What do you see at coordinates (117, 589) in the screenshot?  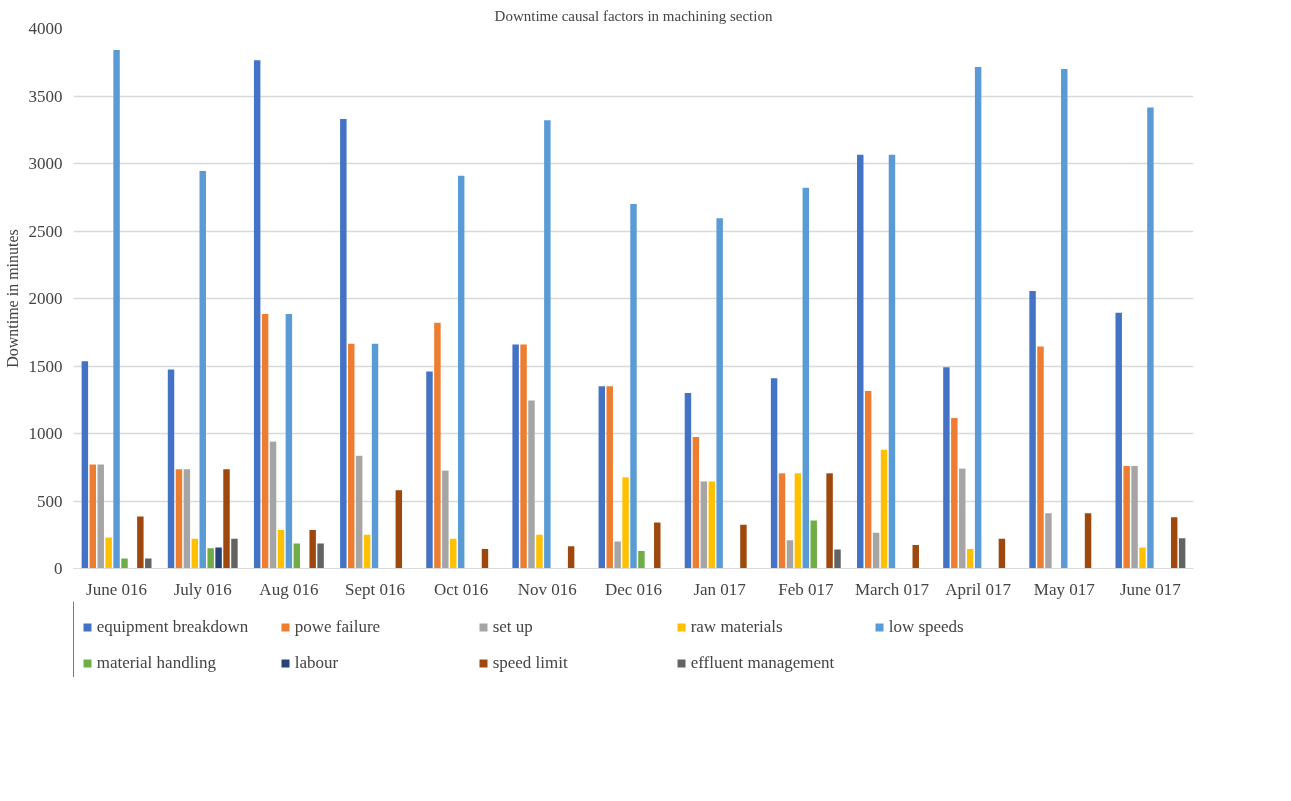 I see `x-tick-label: June 016` at bounding box center [117, 589].